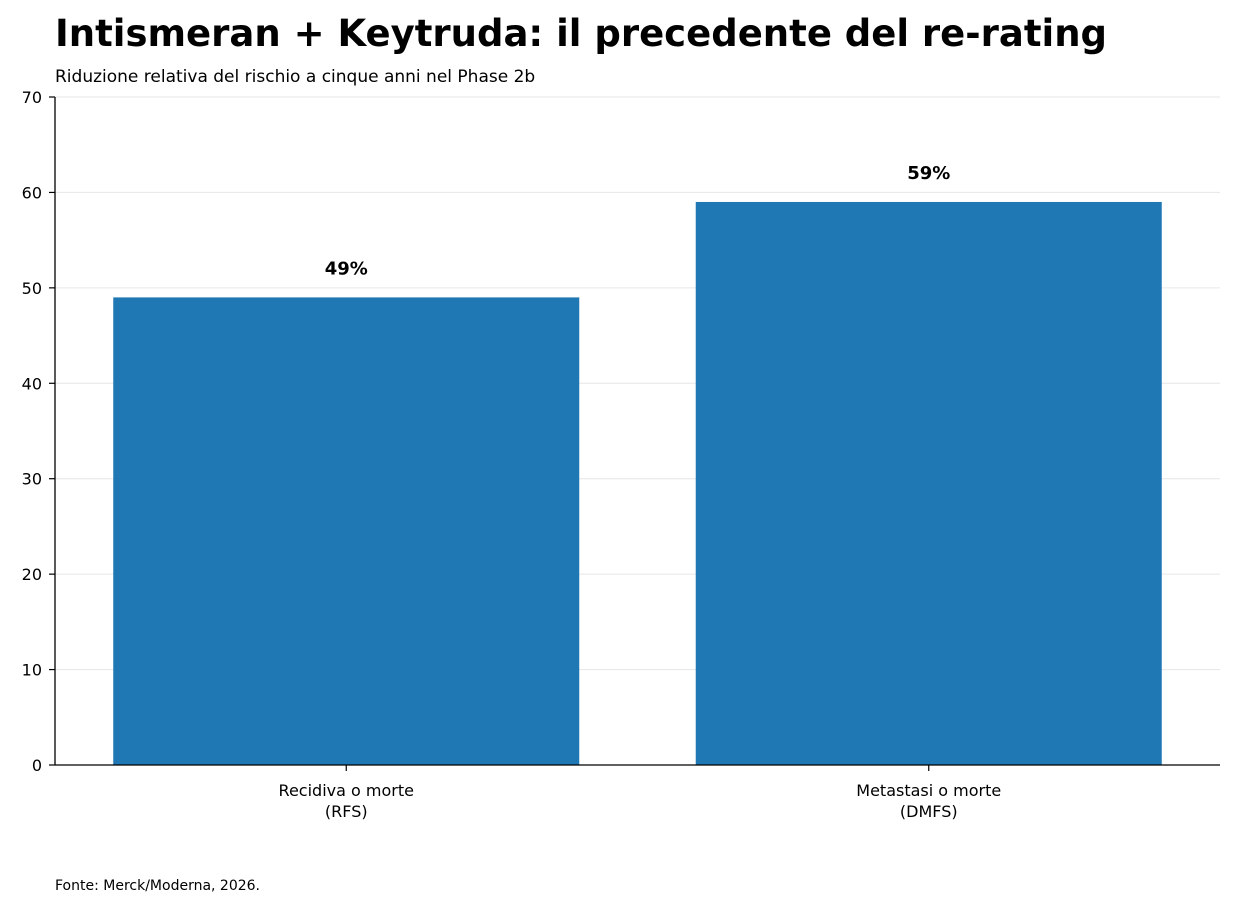 The height and width of the screenshot is (912, 1235). I want to click on x-tick-label: (DMFS), so click(929, 811).